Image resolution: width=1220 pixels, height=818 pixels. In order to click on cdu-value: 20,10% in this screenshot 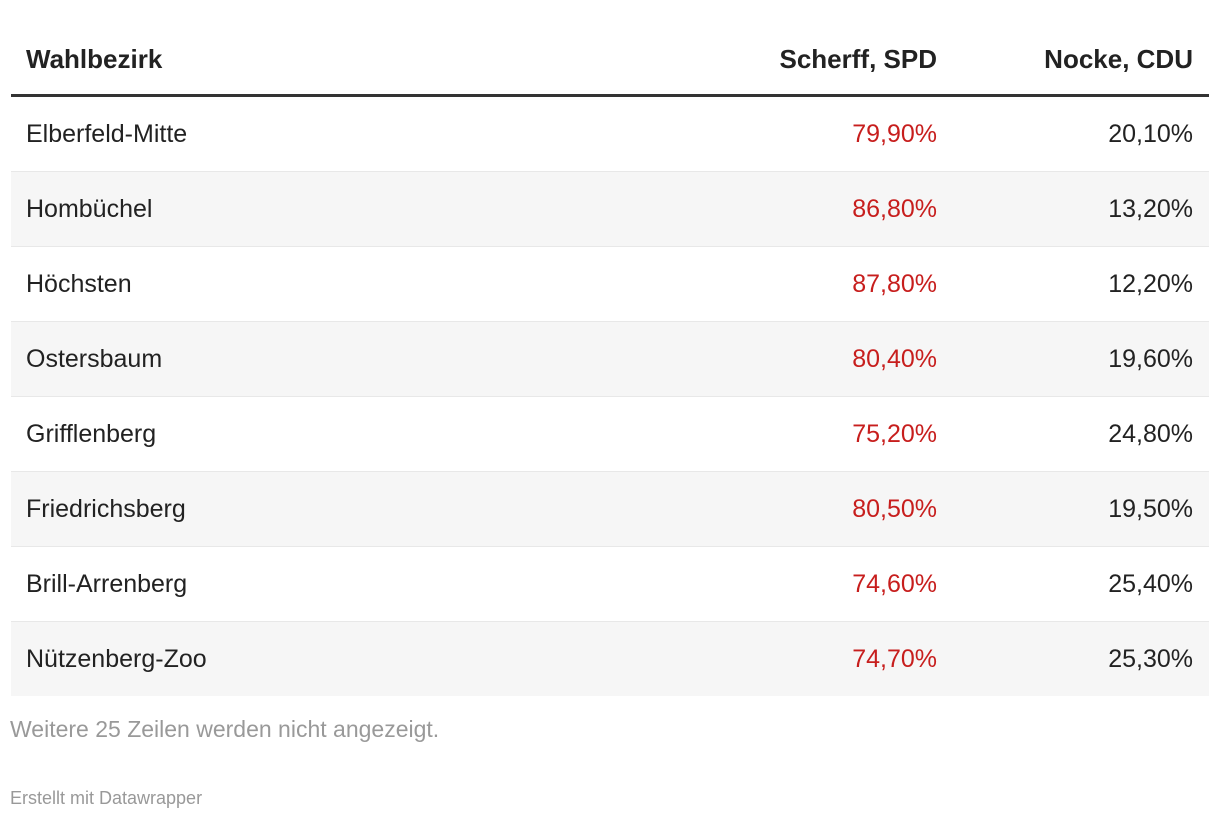, I will do `click(1150, 134)`.